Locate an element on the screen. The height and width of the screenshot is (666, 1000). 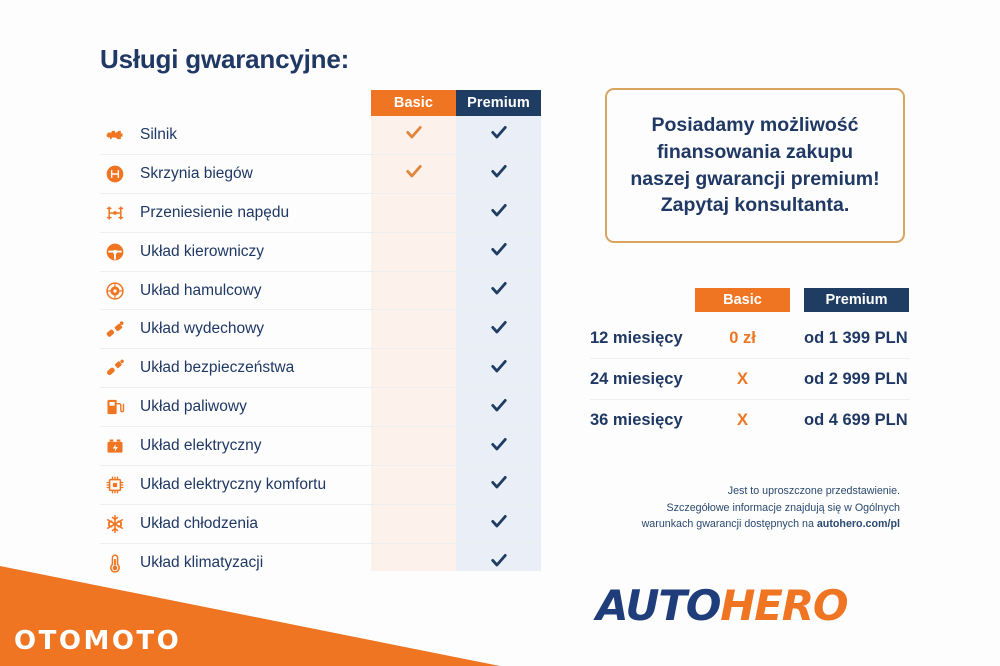
service-label: Układ elektryczny is located at coordinates (201, 446).